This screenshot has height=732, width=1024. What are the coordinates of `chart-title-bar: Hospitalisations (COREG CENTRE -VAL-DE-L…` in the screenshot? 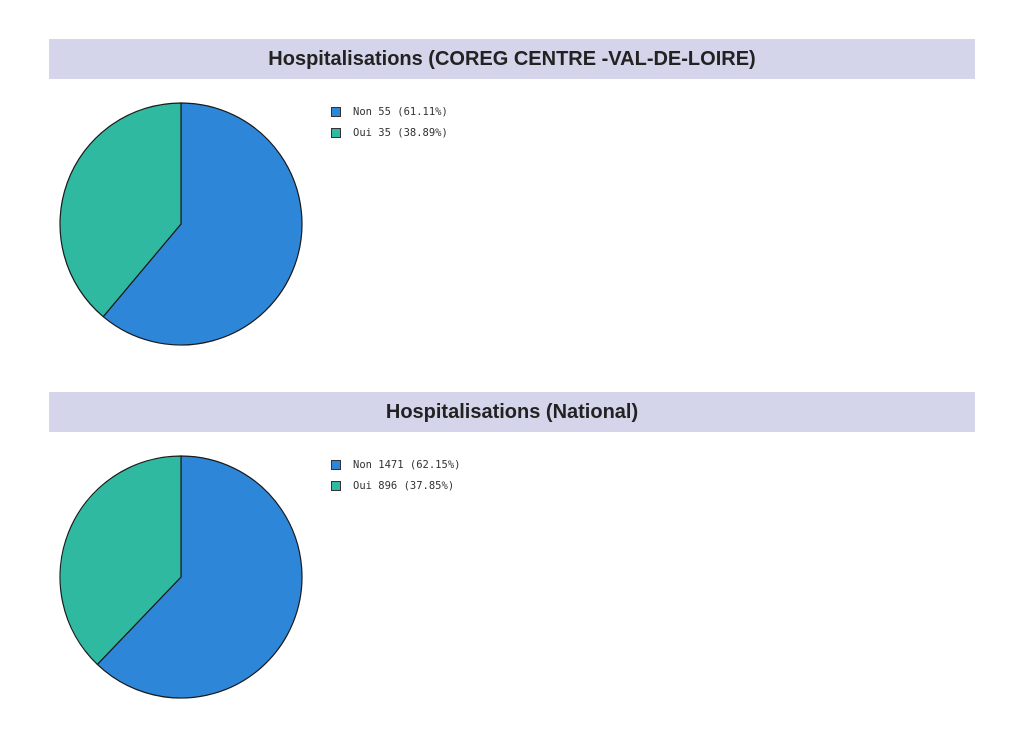 It's located at (512, 59).